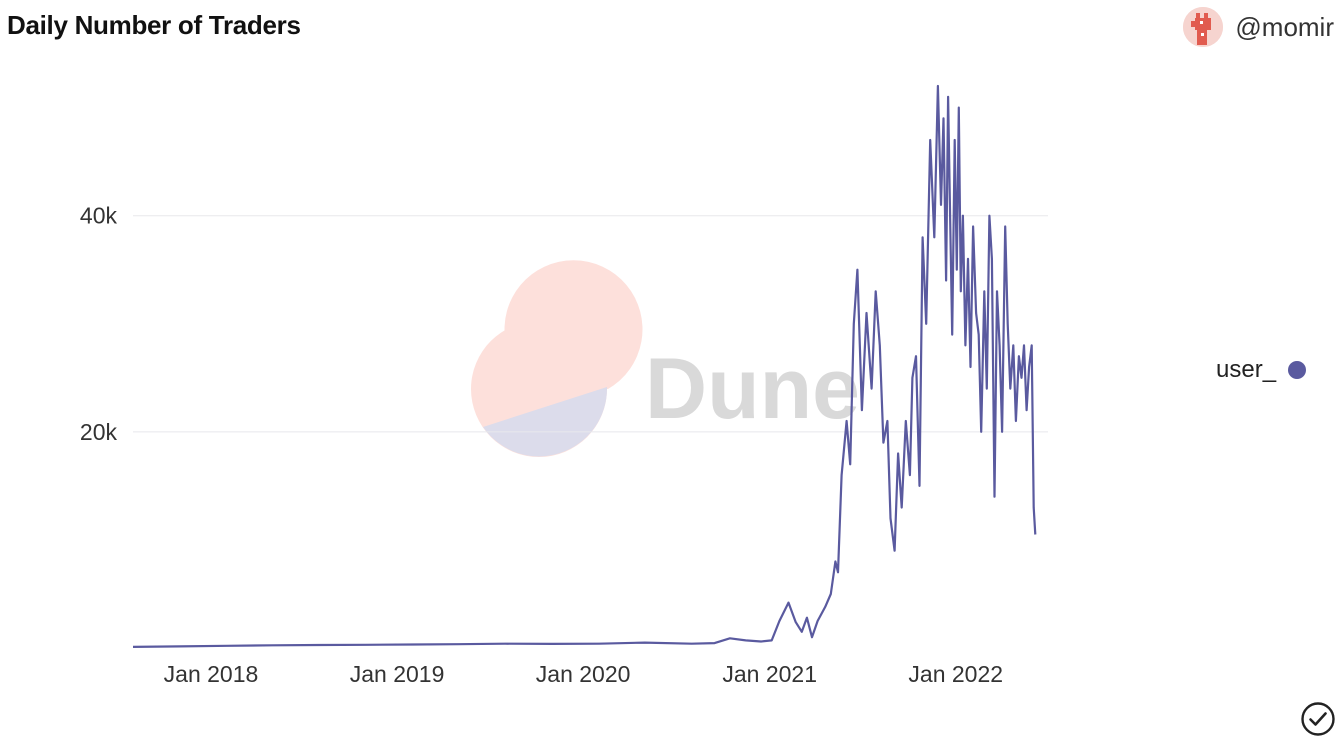  I want to click on watermark: Dune, so click(665, 358).